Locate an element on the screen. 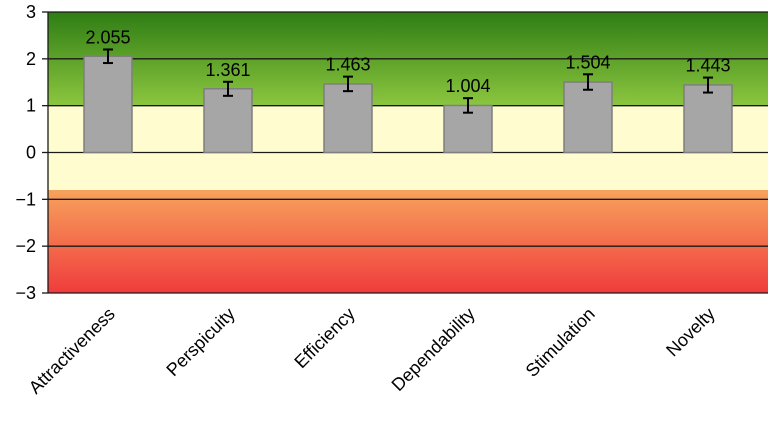  category-label: Attractiveness is located at coordinates (72, 351).